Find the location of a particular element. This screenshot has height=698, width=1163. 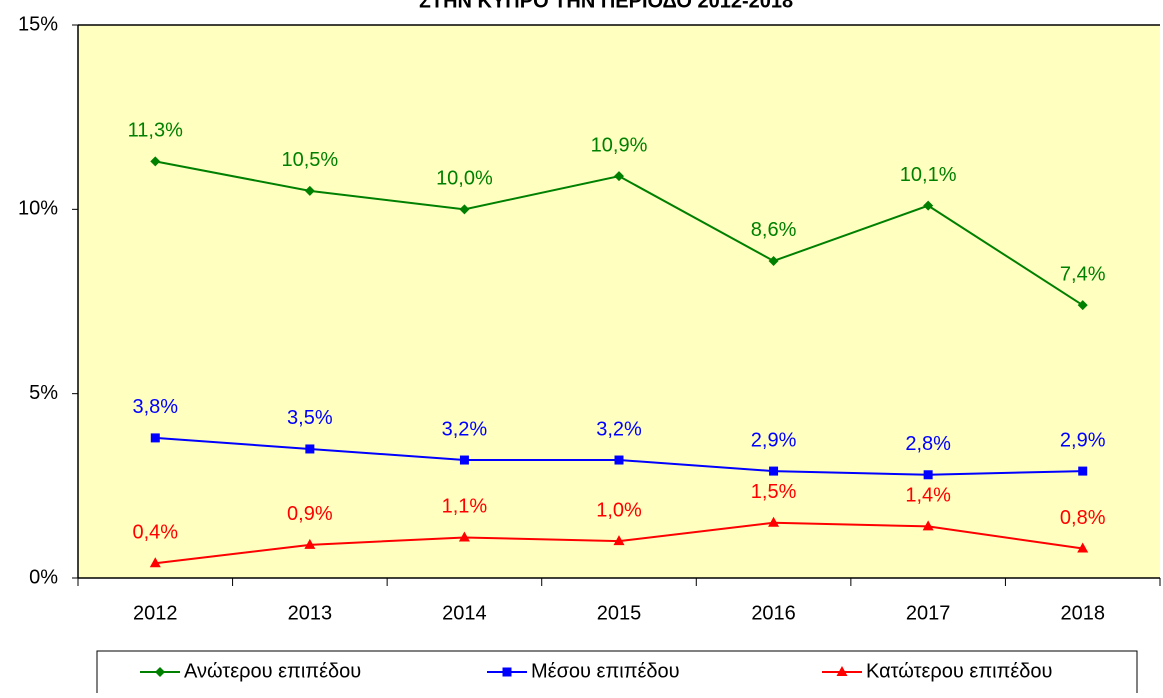

data-label: 1,1% is located at coordinates (465, 507).